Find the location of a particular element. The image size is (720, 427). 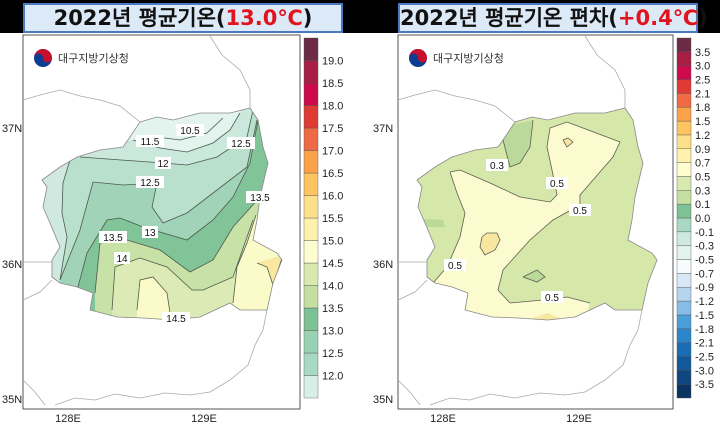

lat-tick-35n: 35N is located at coordinates (12, 400).